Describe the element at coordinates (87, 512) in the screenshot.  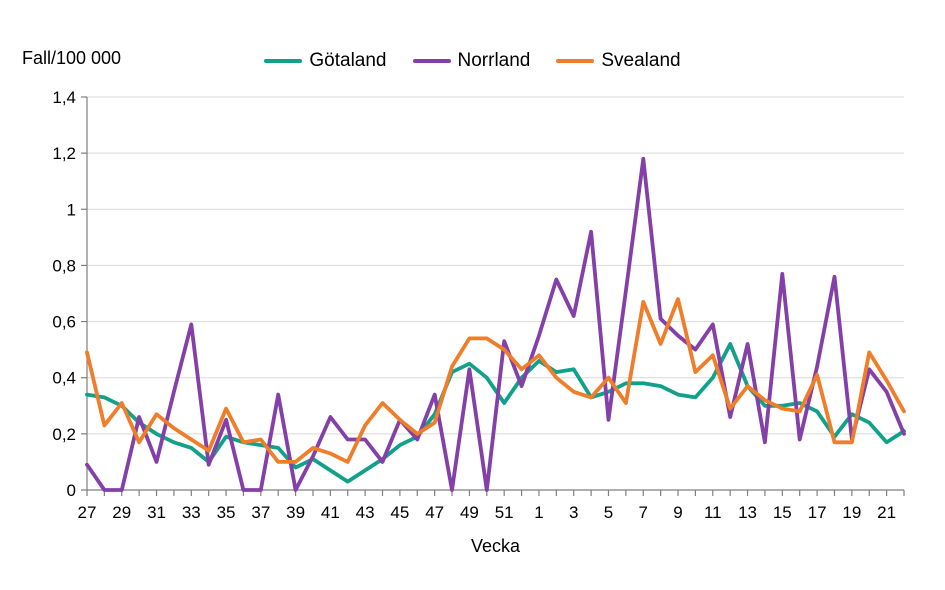
I see `x-tick-label: 27` at that location.